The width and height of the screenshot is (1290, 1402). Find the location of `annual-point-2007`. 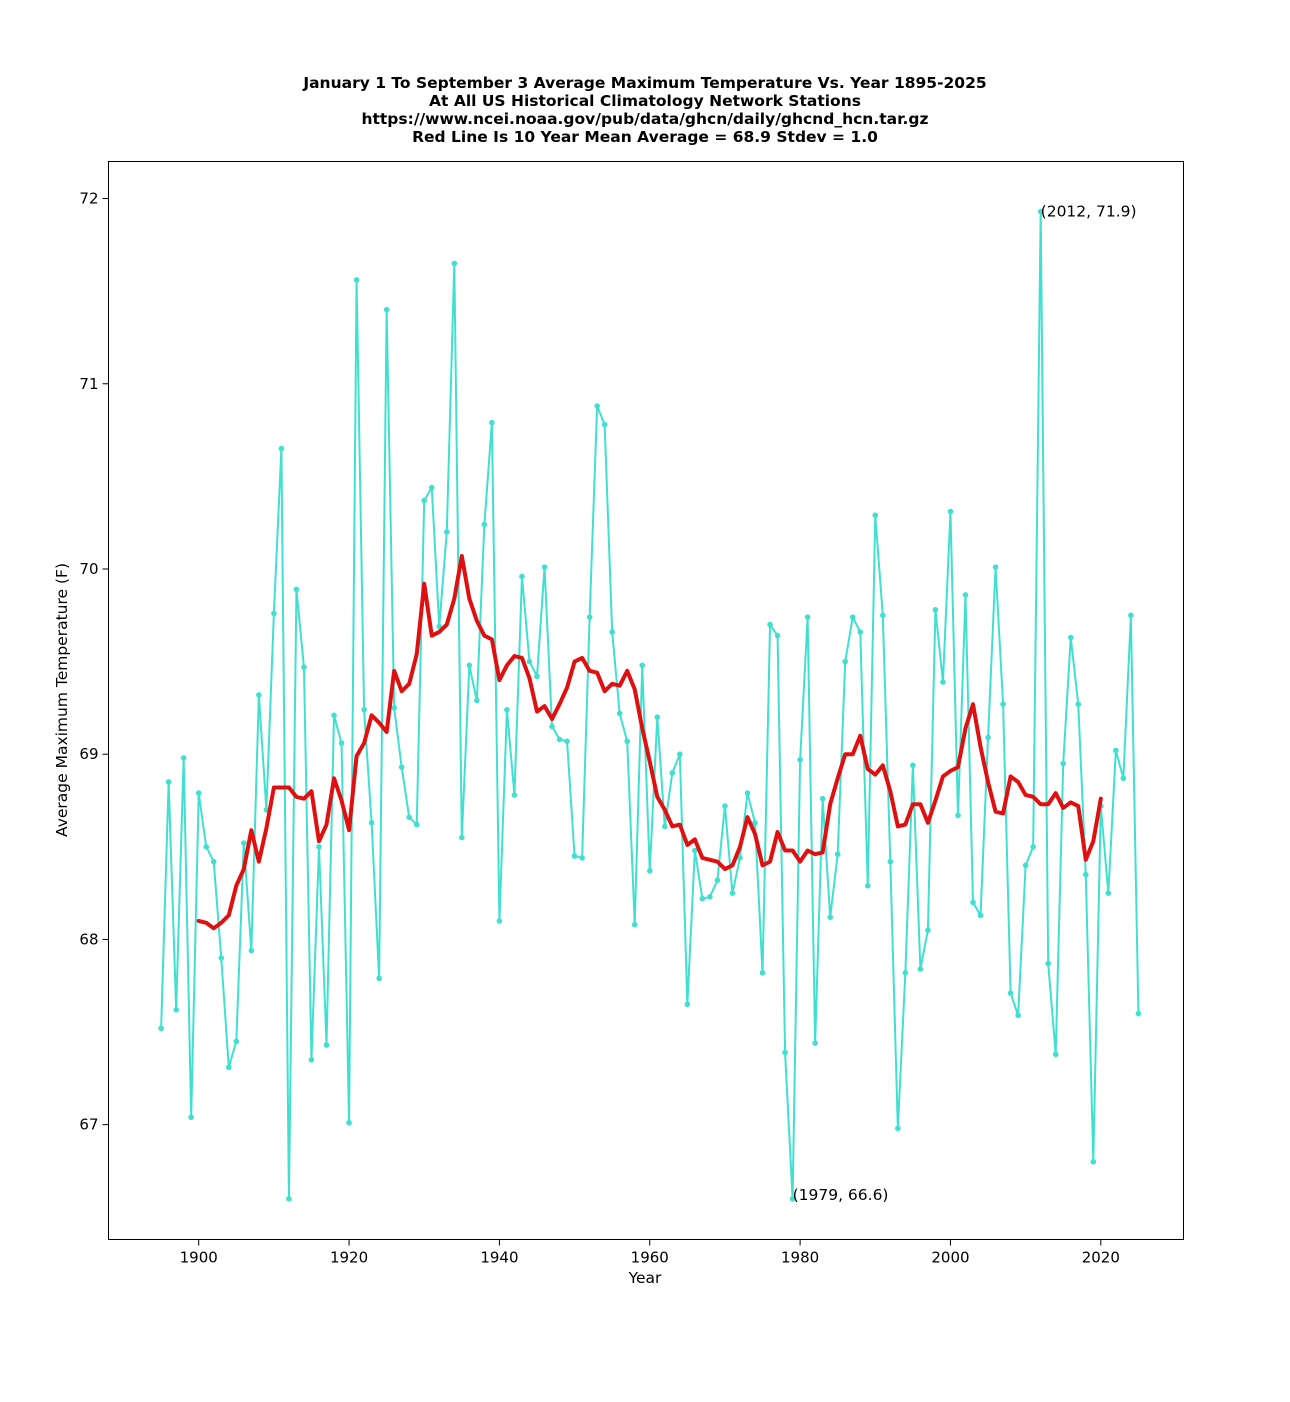

annual-point-2007 is located at coordinates (1003, 704).